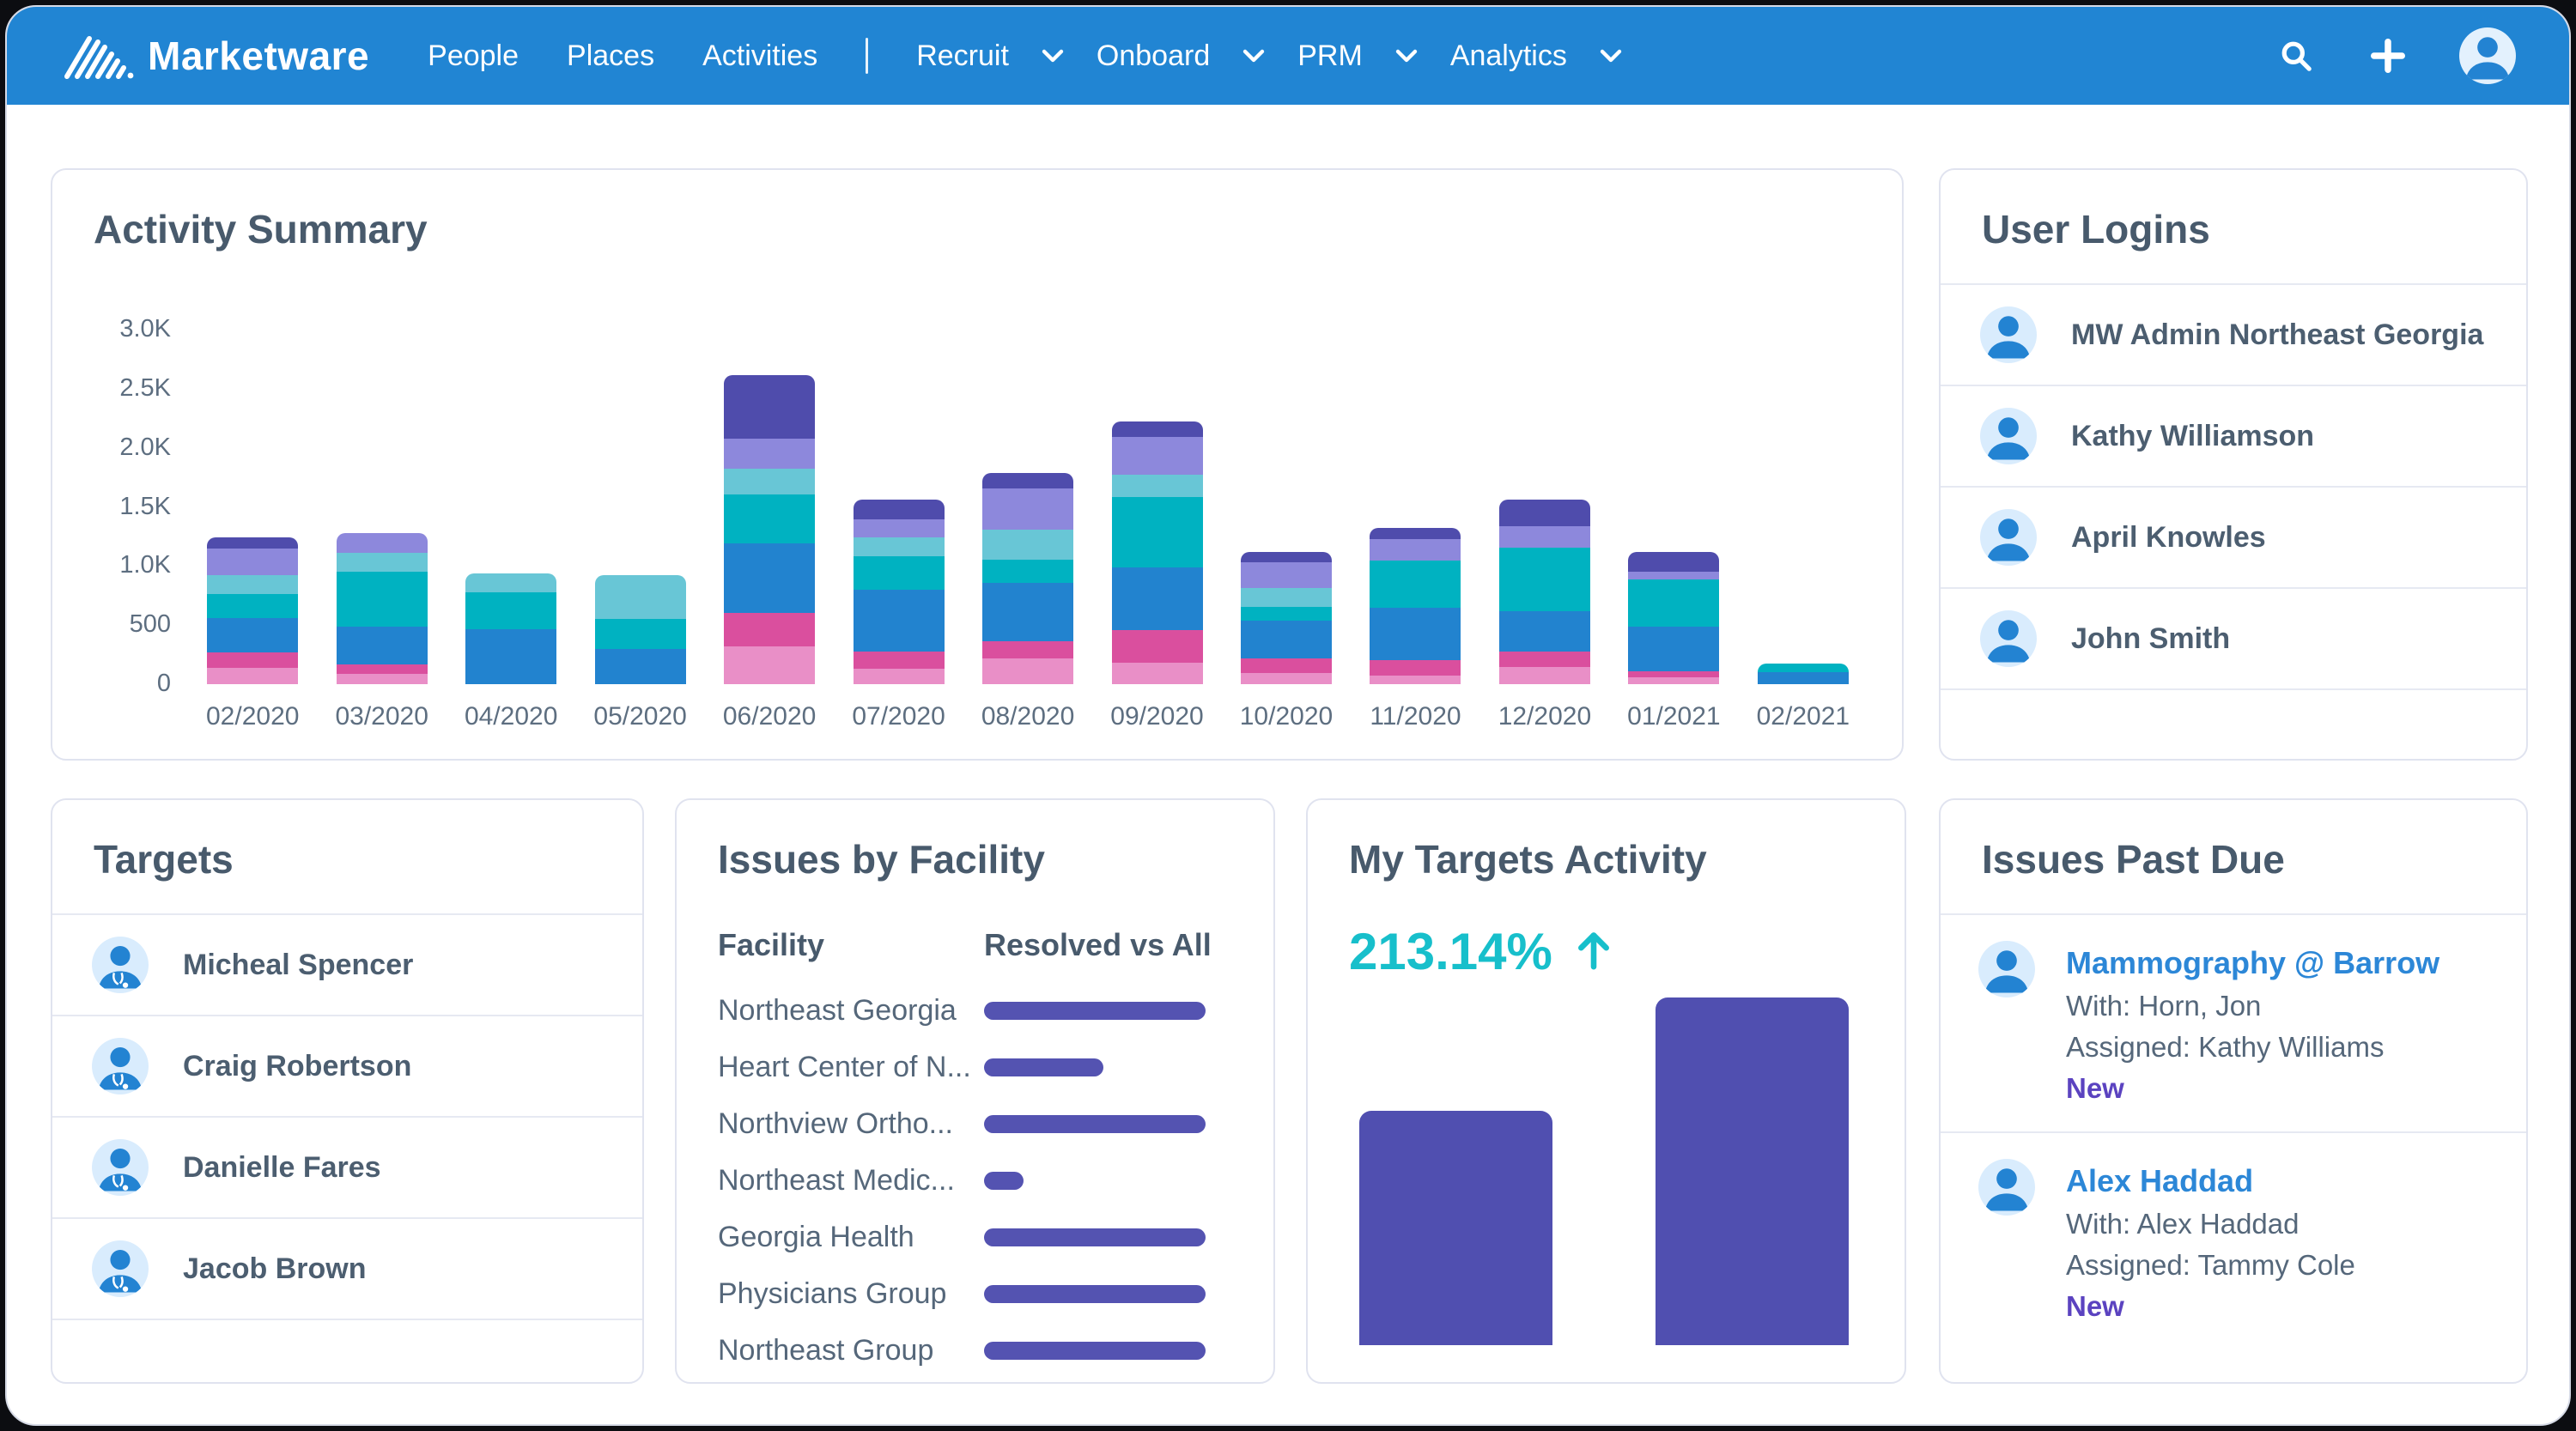  I want to click on plus-icon, so click(2387, 56).